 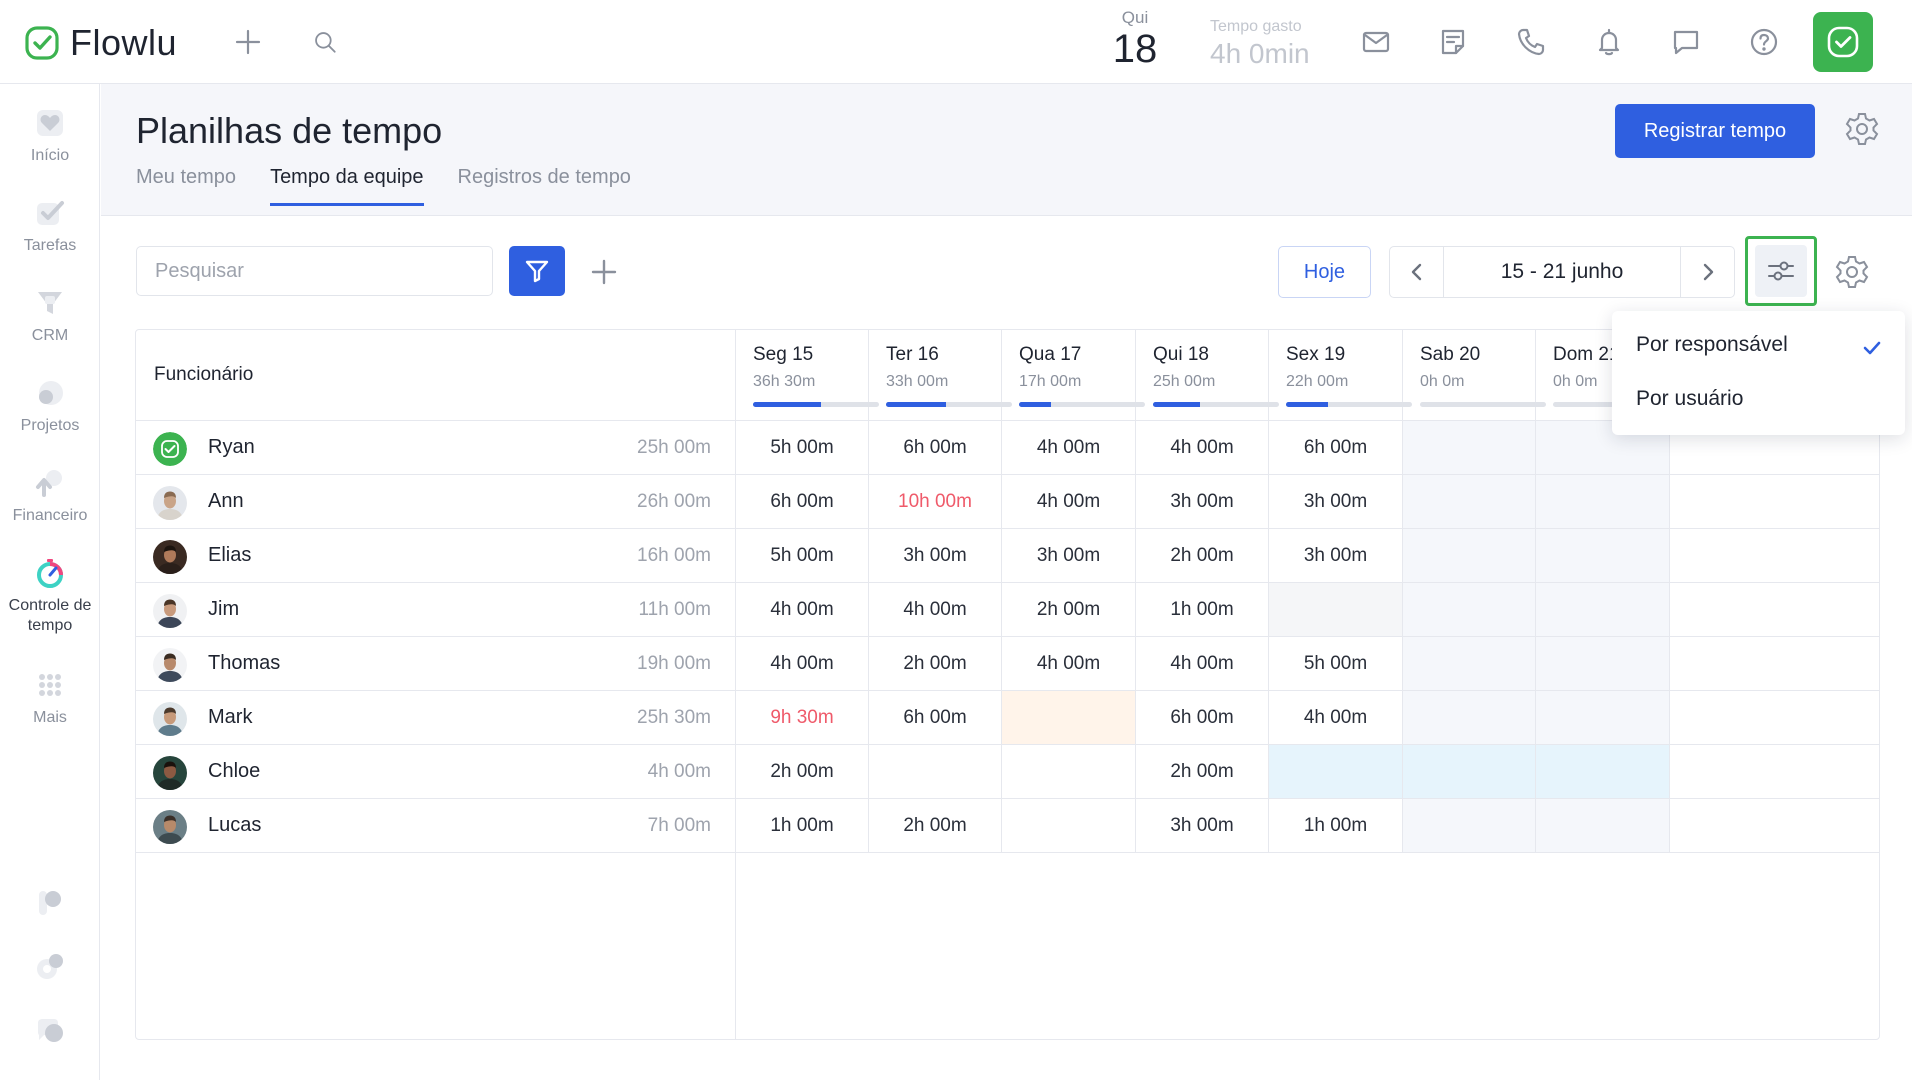 What do you see at coordinates (537, 271) in the screenshot?
I see `filter-button` at bounding box center [537, 271].